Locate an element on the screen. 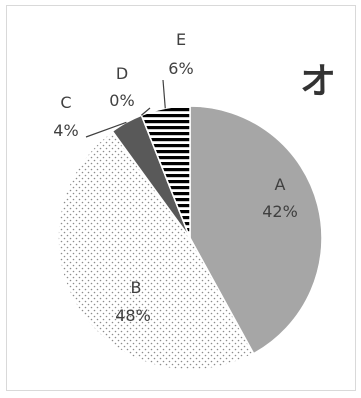 This screenshot has width=361, height=398. label-percent-d: 0% is located at coordinates (121, 100).